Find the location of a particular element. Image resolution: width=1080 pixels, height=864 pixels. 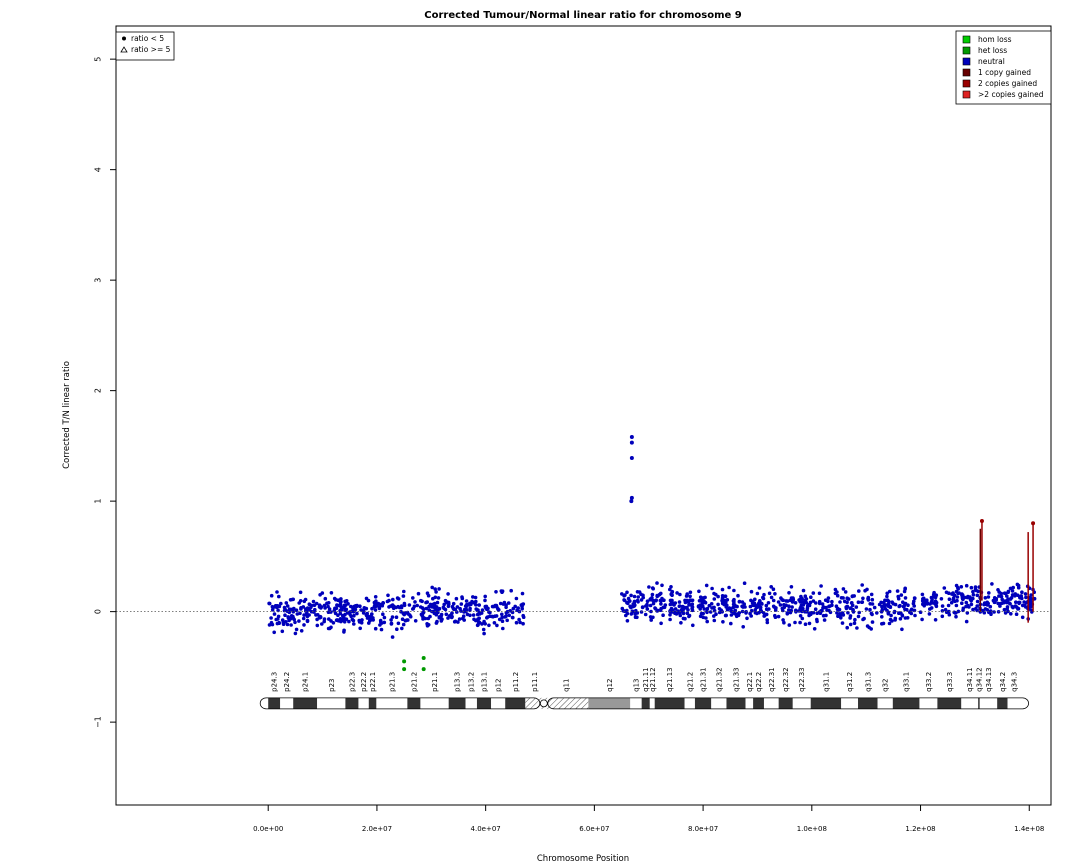

legend-triangle-symbol is located at coordinates (124, 49).